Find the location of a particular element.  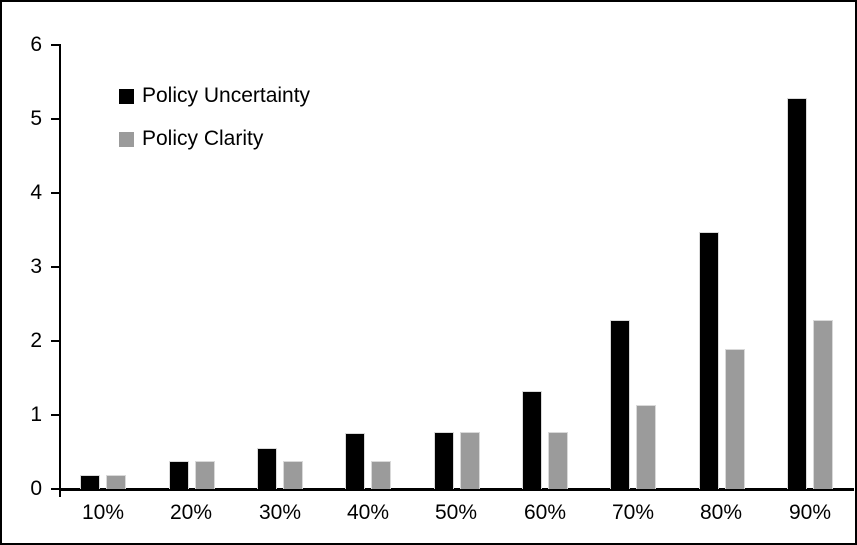

policy-uncertainty-bar-10% is located at coordinates (90, 482).